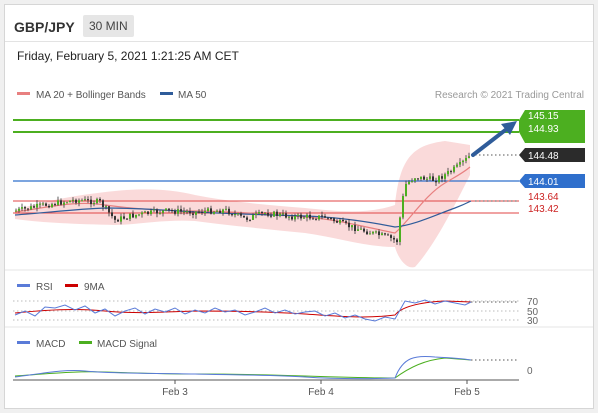 This screenshot has height=413, width=598. What do you see at coordinates (108, 26) in the screenshot?
I see `timeframe-button: 30 MIN` at bounding box center [108, 26].